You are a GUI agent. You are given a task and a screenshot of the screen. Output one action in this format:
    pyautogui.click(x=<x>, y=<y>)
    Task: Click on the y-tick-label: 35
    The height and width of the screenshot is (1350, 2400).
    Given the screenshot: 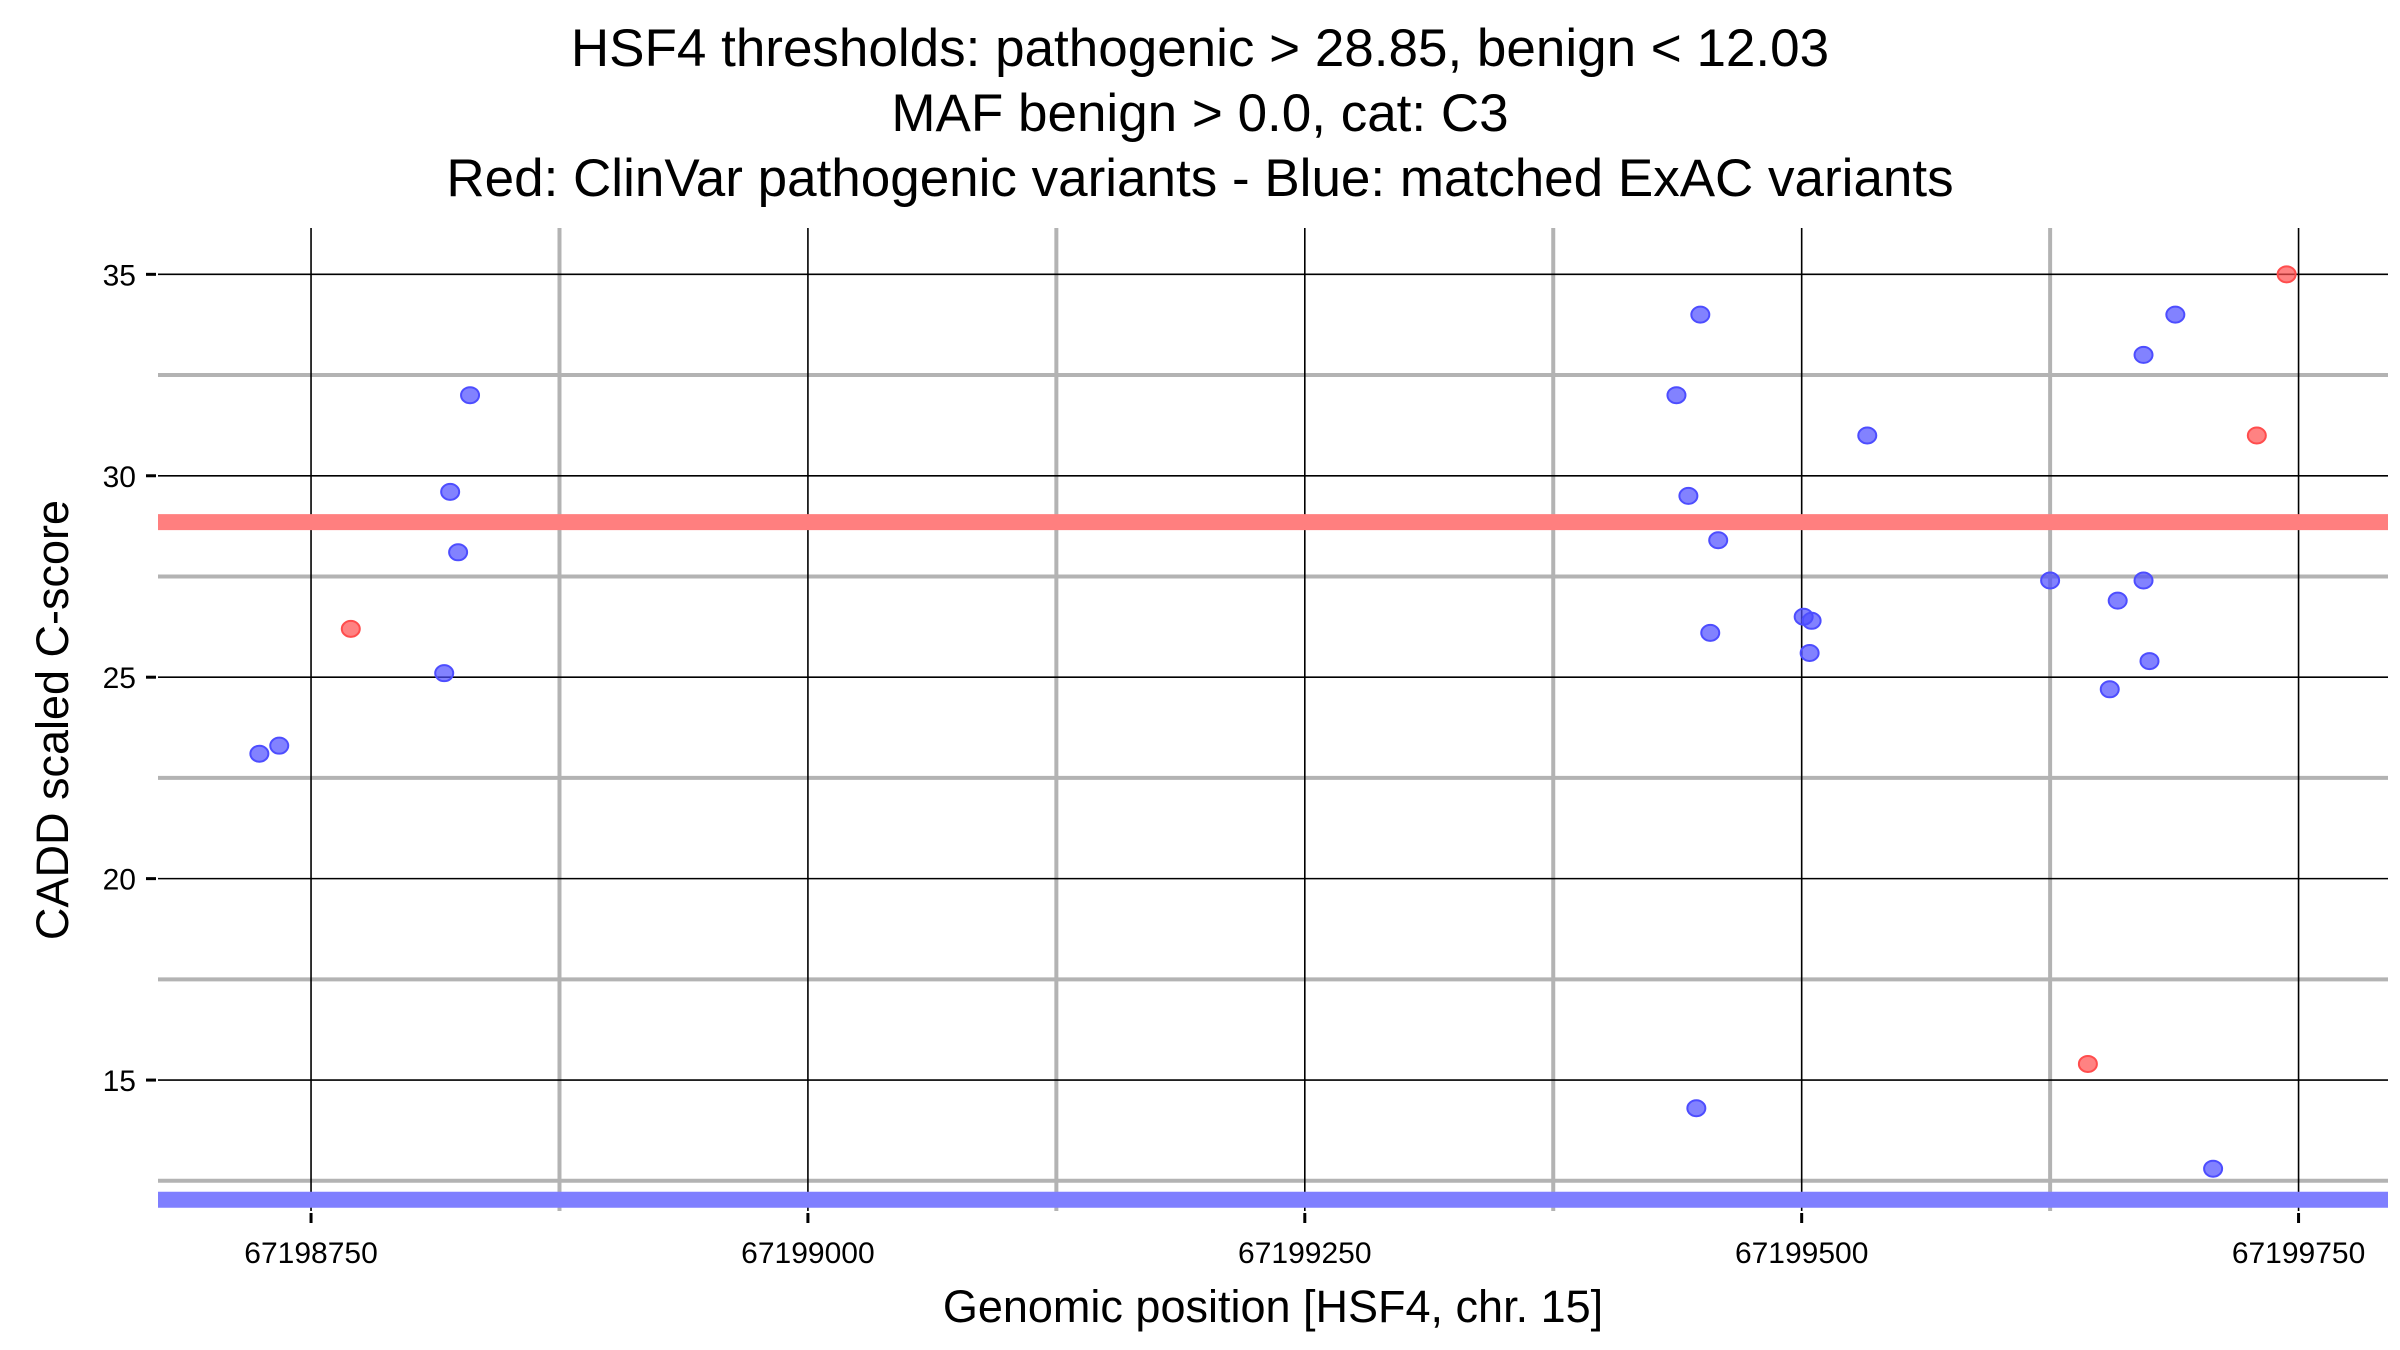 What is the action you would take?
    pyautogui.click(x=119, y=275)
    